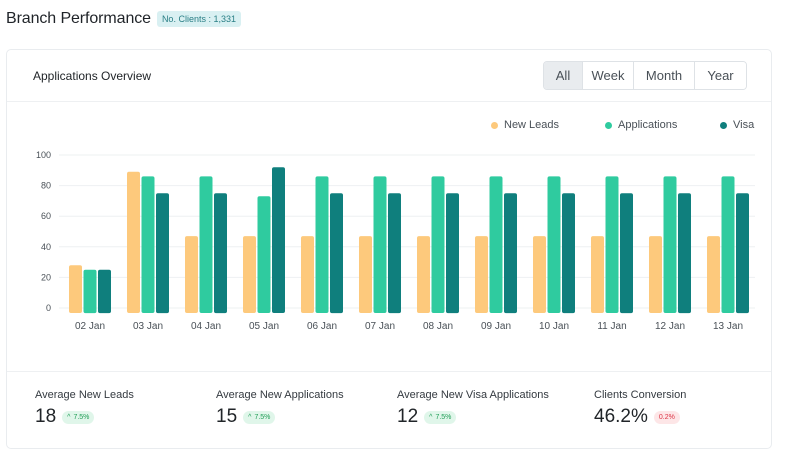 This screenshot has height=460, width=790. Describe the element at coordinates (280, 408) in the screenshot. I see `stat-new-applications: Average New Applications 15 ^ 7.5%` at that location.